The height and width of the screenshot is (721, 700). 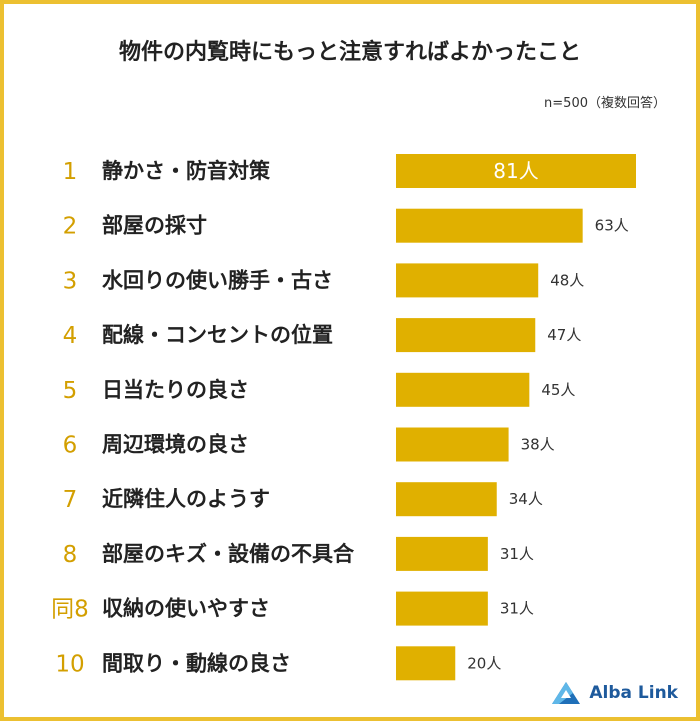 What do you see at coordinates (69, 664) in the screenshot?
I see `rank-label: 10` at bounding box center [69, 664].